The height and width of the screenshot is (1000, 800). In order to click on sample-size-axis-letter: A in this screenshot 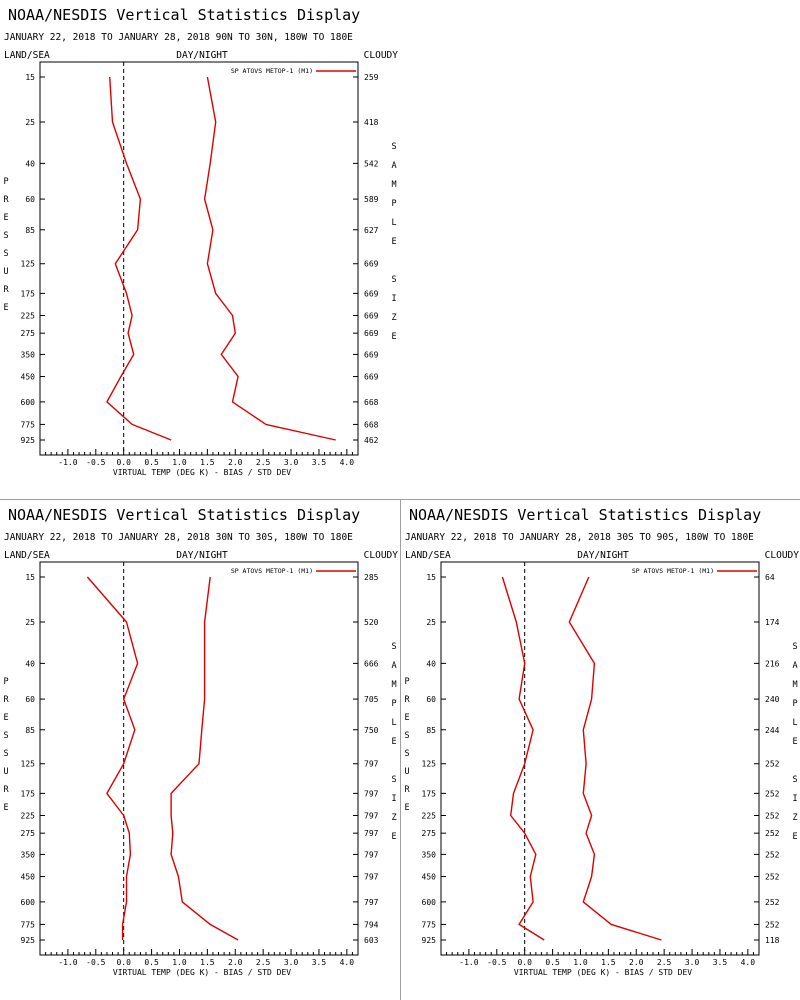, I will do `click(393, 166)`.